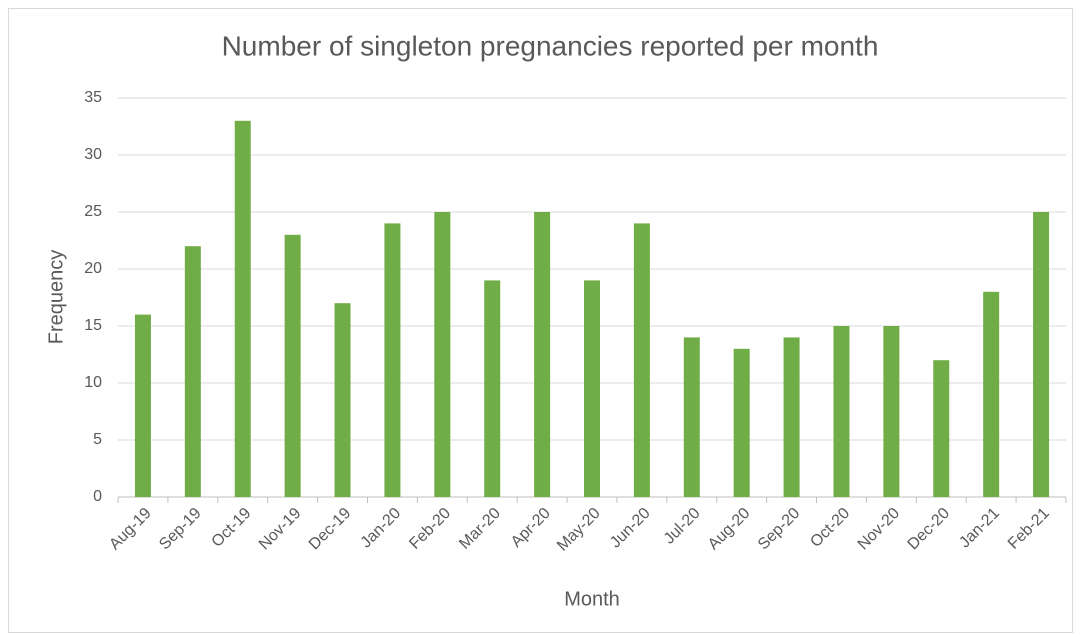  Describe the element at coordinates (93, 97) in the screenshot. I see `y-tick-label: 35` at that location.